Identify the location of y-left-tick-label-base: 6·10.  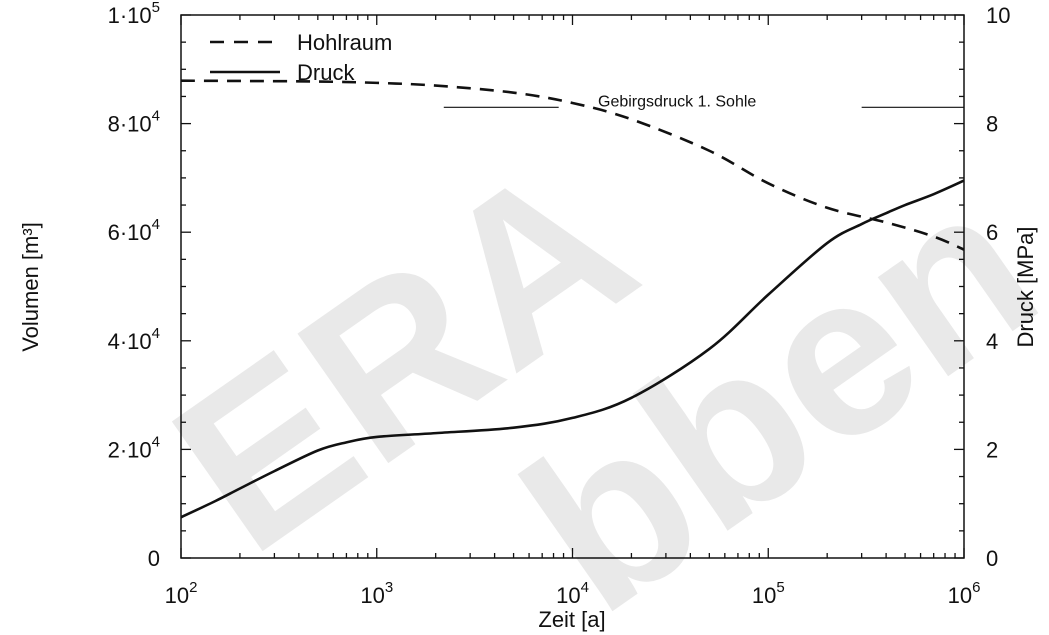
(130, 232).